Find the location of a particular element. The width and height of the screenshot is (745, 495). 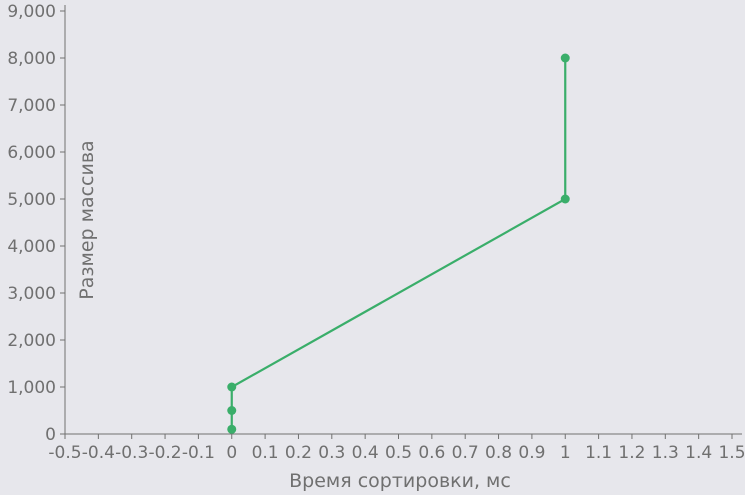

y-tick-label: 8,000 is located at coordinates (31, 59).